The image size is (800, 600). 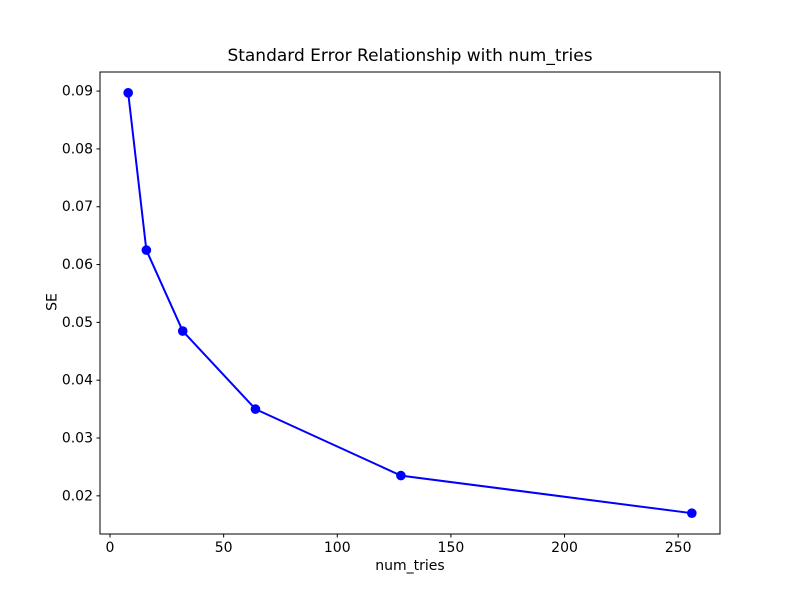 What do you see at coordinates (77, 439) in the screenshot?
I see `y-tick-label: 0.03` at bounding box center [77, 439].